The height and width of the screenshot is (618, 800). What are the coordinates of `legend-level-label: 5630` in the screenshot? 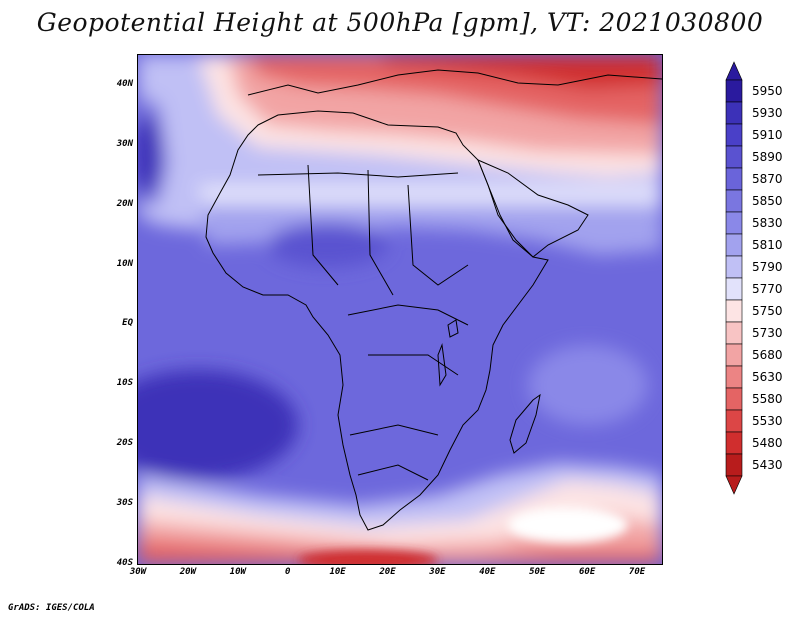 It's located at (767, 377).